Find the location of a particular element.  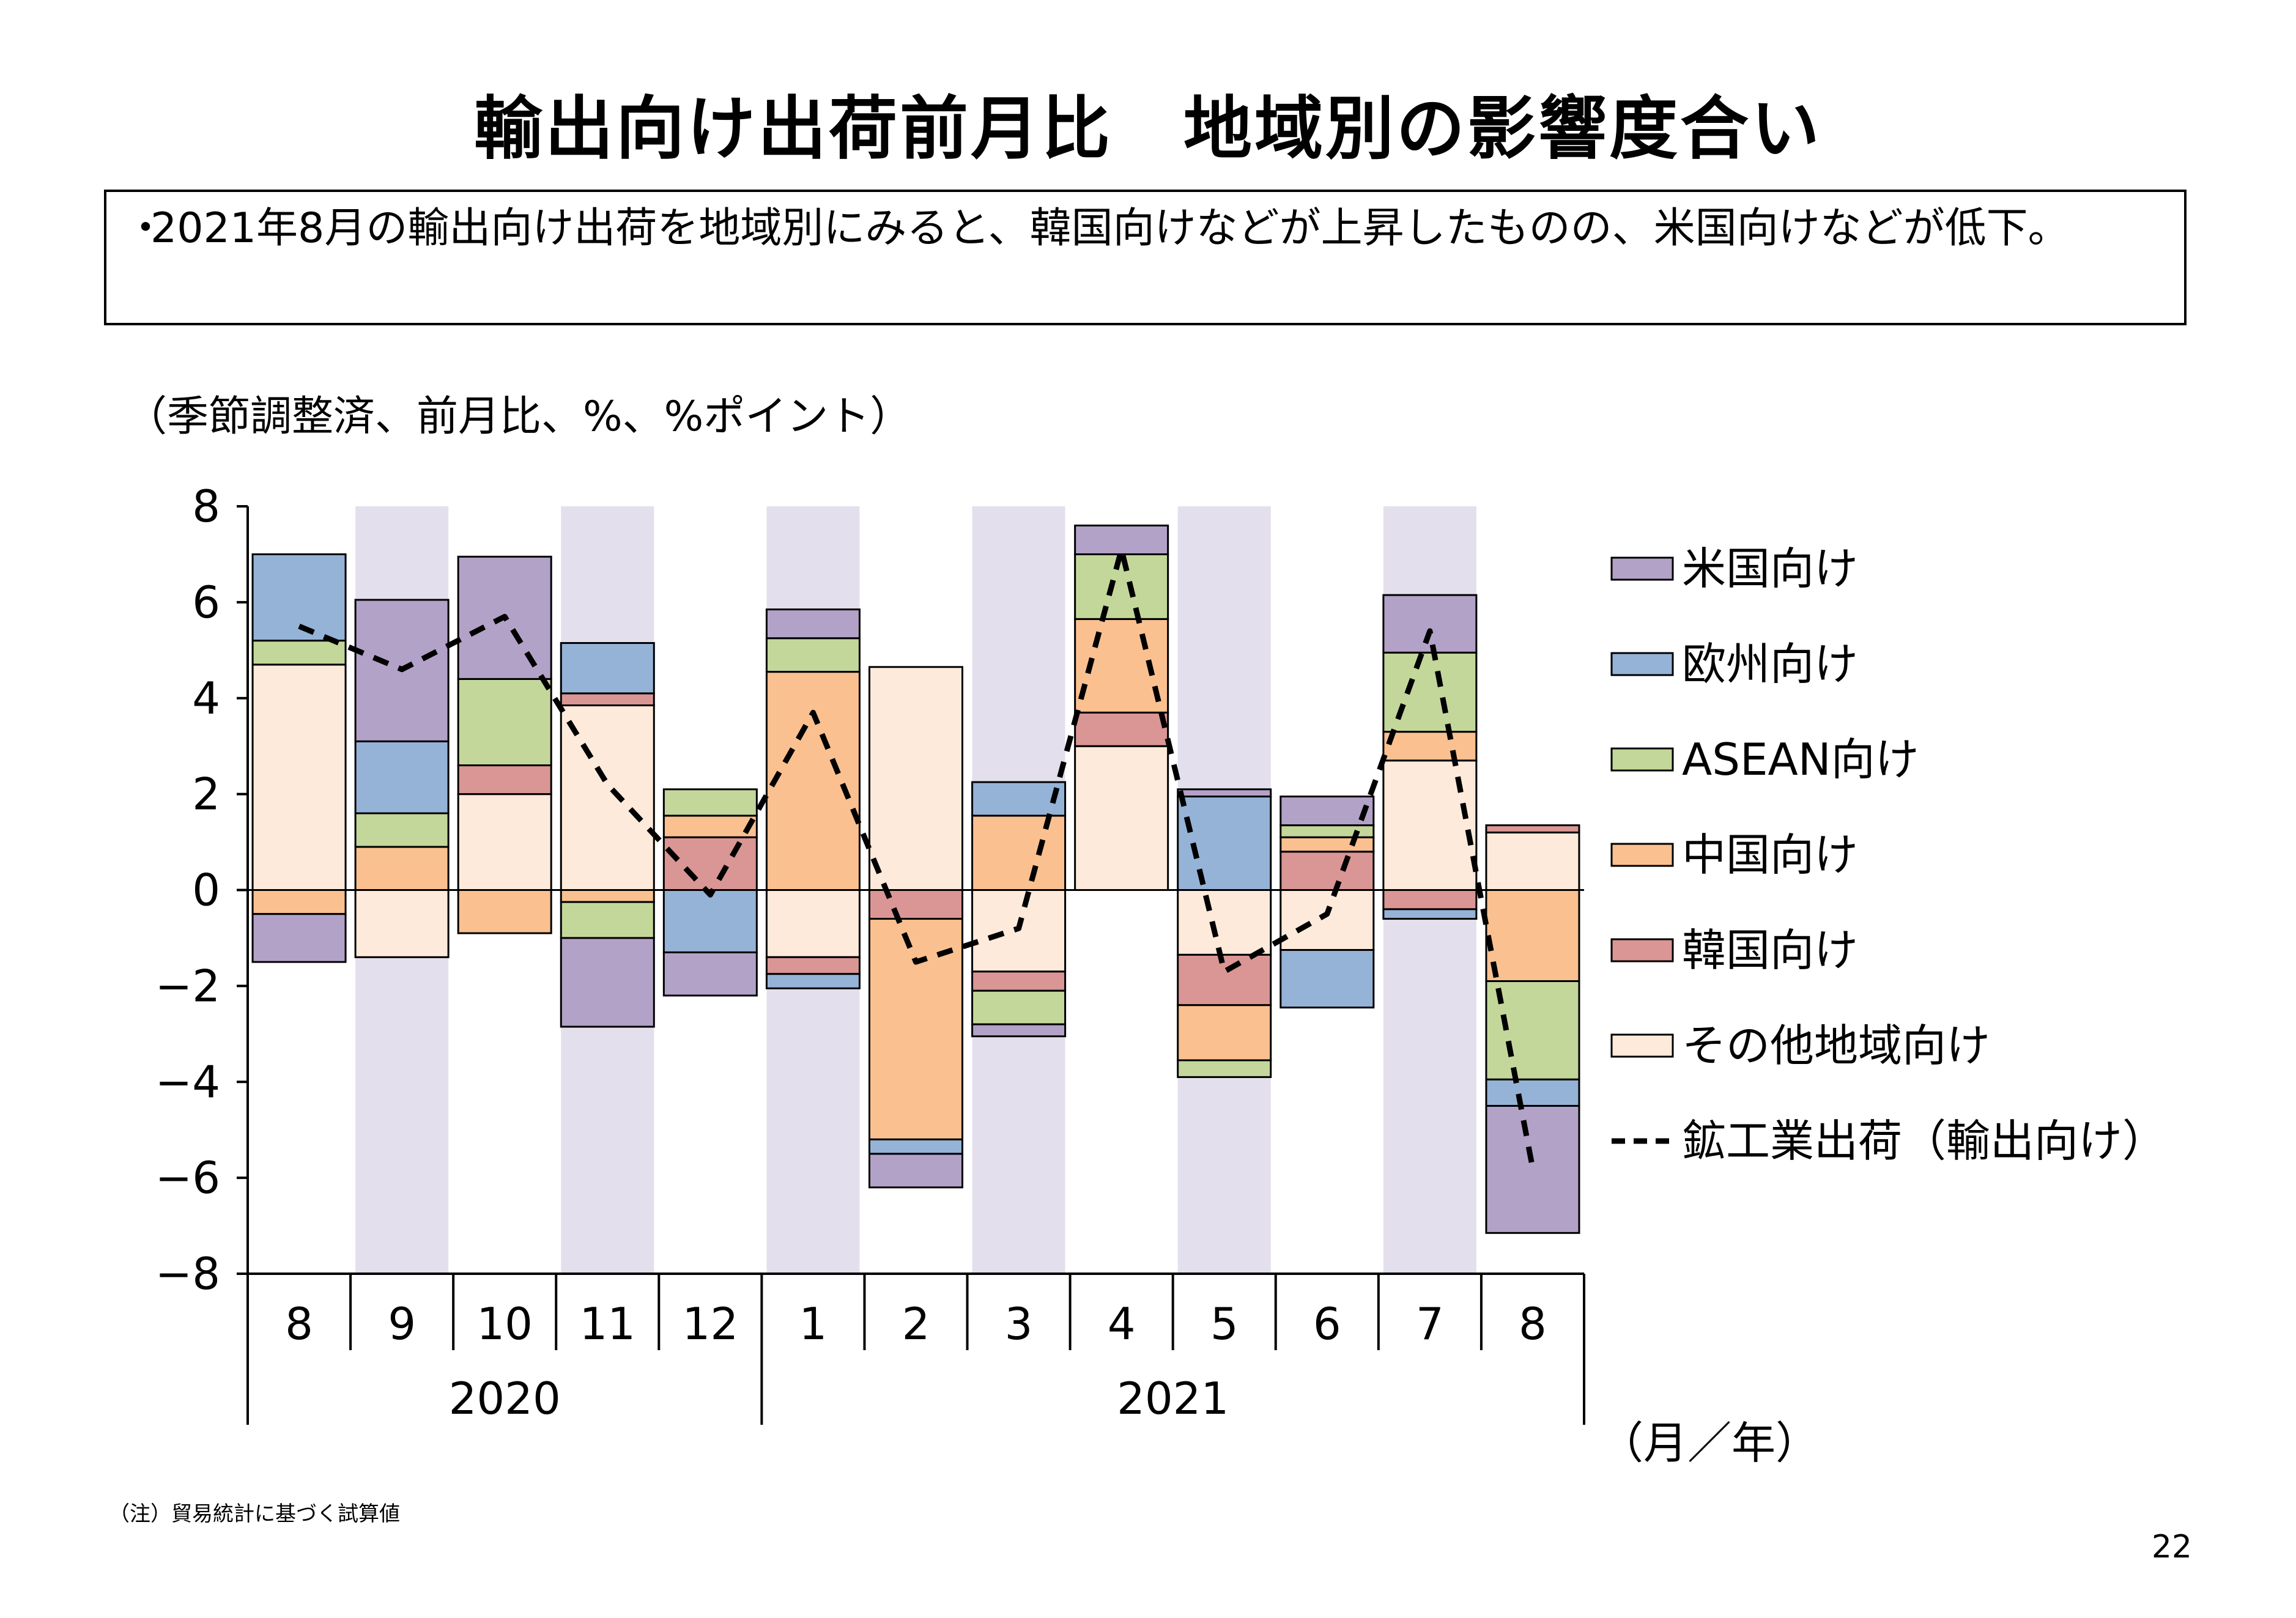

legend-swatch-china is located at coordinates (1642, 855).